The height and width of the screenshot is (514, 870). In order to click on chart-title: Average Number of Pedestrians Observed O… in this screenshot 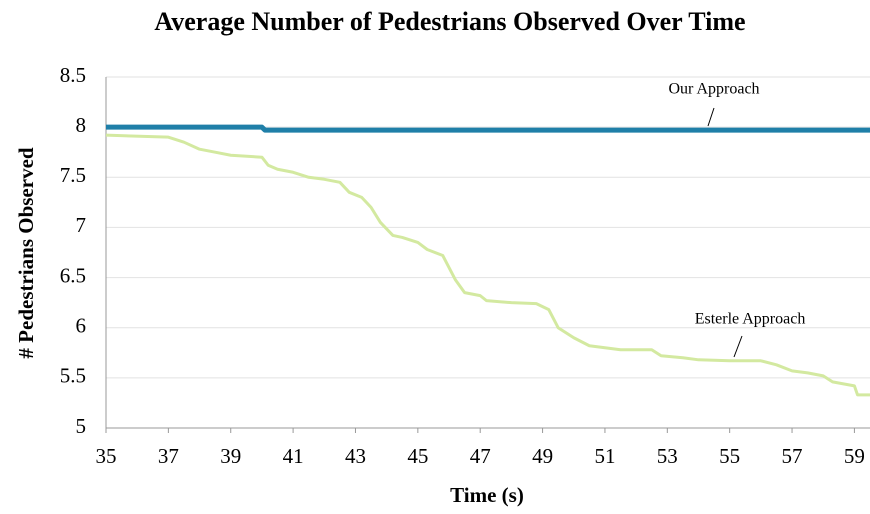, I will do `click(449, 21)`.